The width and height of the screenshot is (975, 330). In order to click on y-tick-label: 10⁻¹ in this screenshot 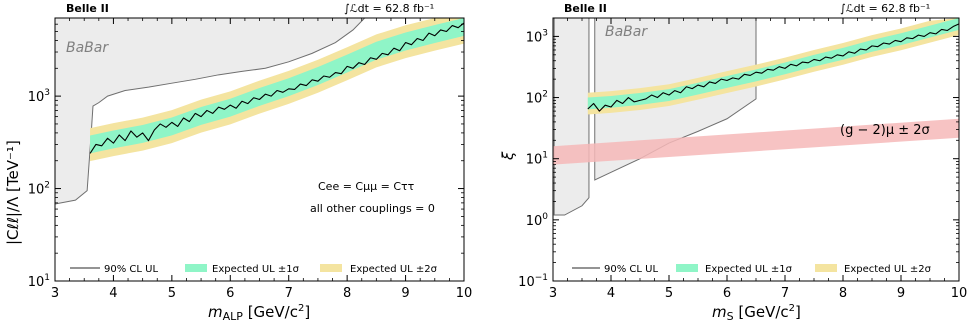, I will do `click(533, 281)`.